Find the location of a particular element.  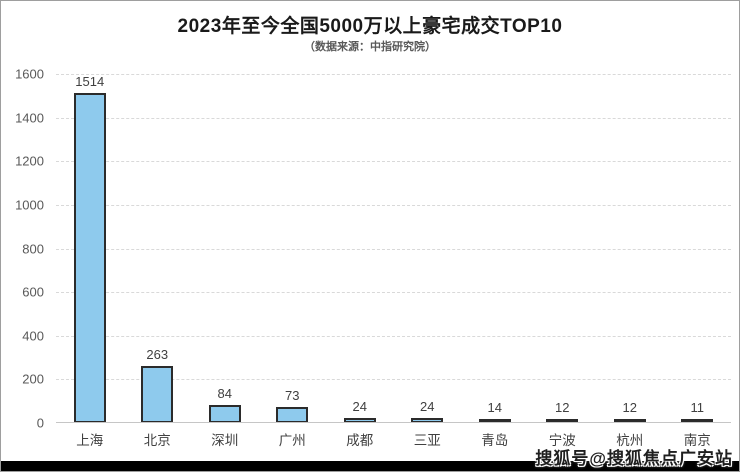

bar-value-label: 84 is located at coordinates (224, 393).